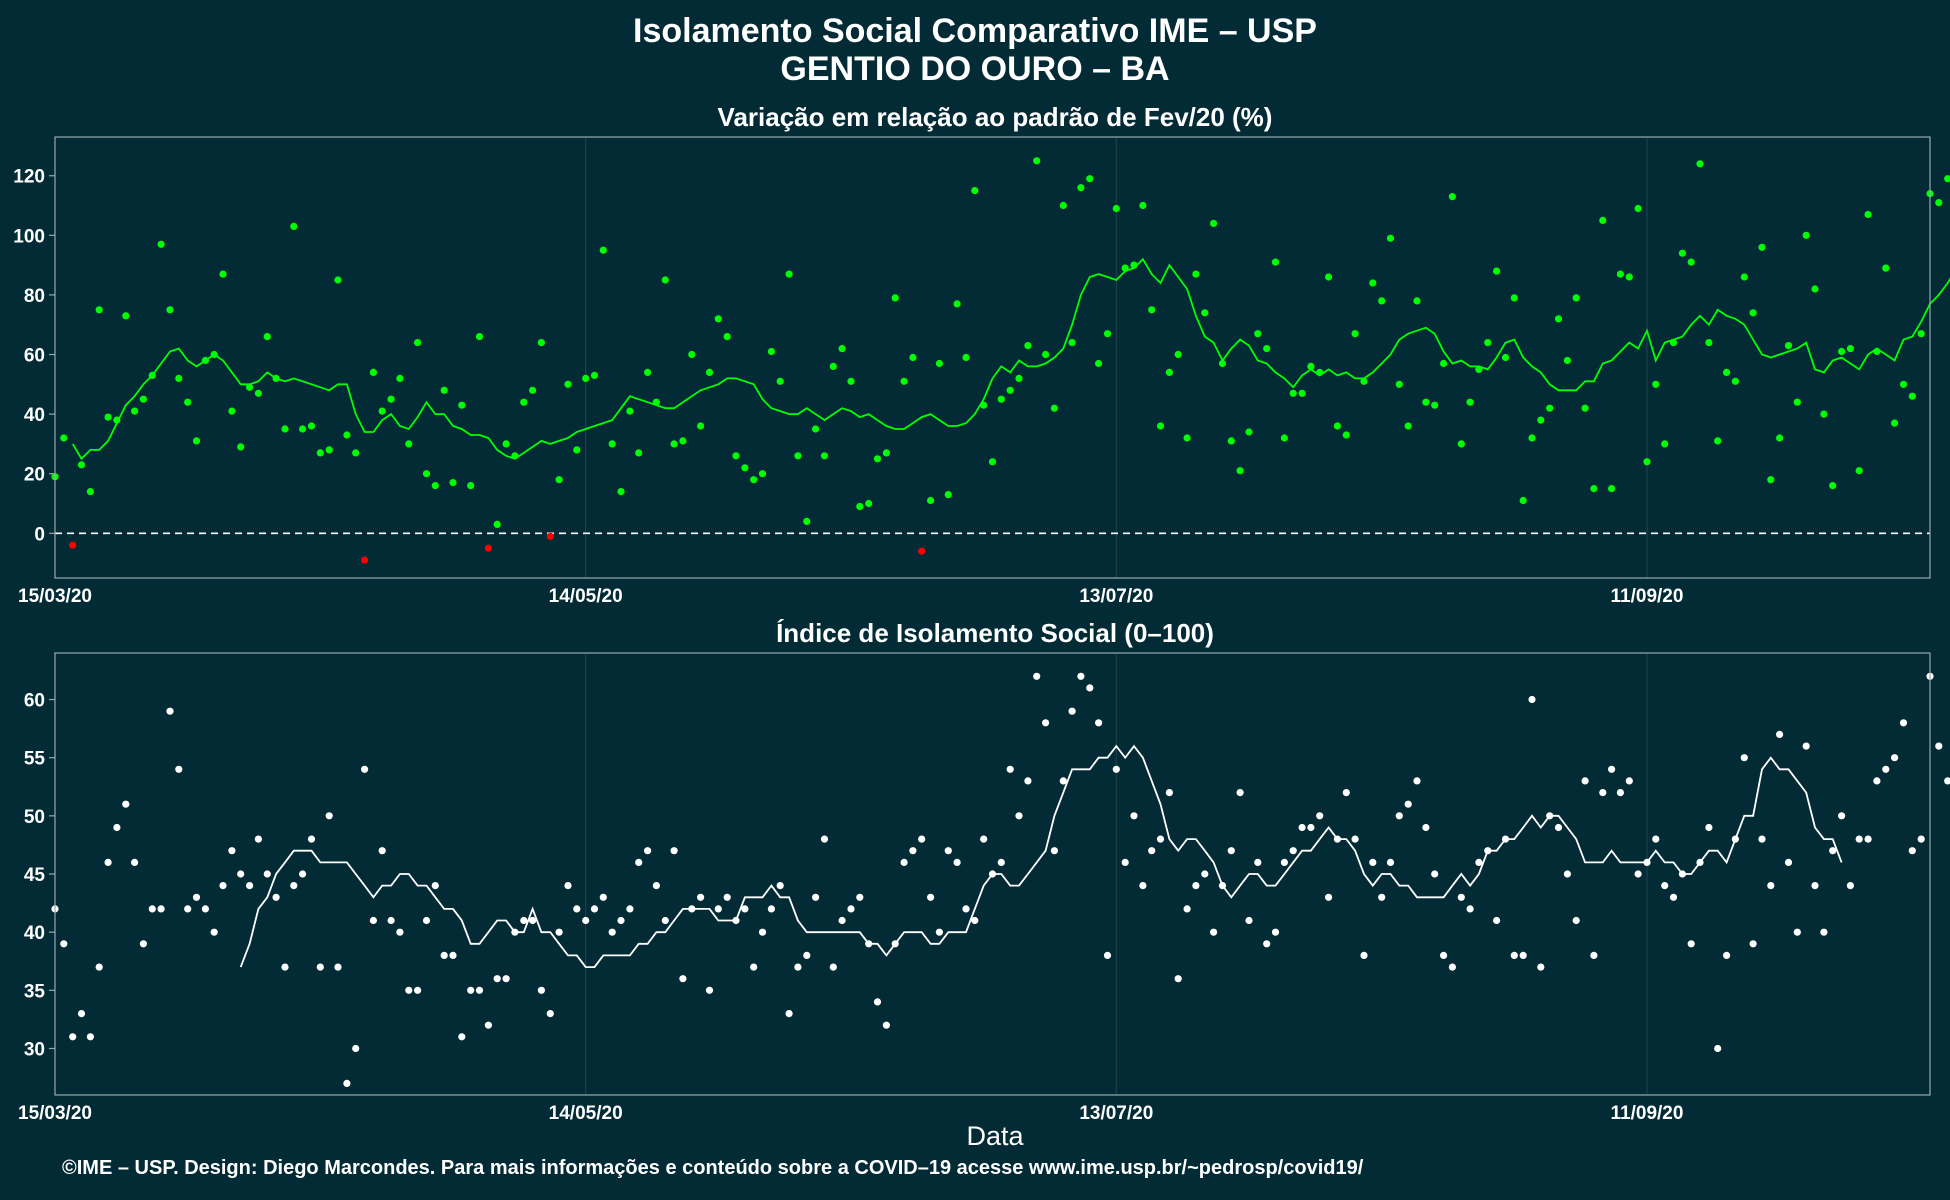  Describe the element at coordinates (29, 177) in the screenshot. I see `y-tick-label: 120` at that location.